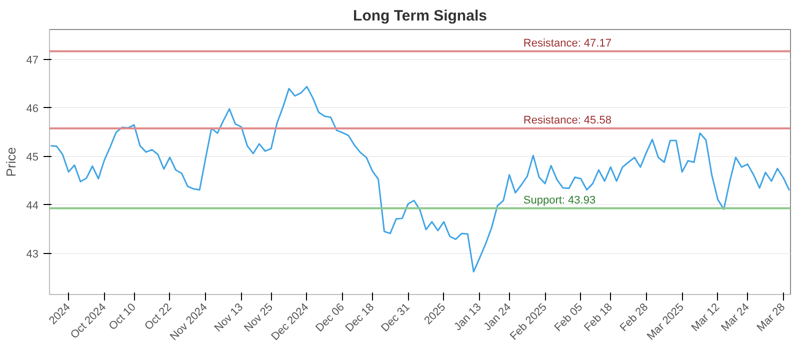 This screenshot has width=800, height=350. What do you see at coordinates (771, 317) in the screenshot?
I see `x-tick-label: Mar 28` at bounding box center [771, 317].